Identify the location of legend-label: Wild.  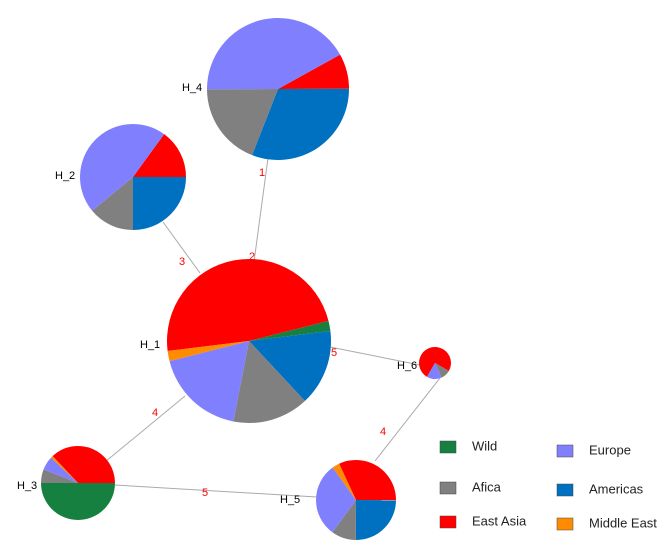
(484, 445).